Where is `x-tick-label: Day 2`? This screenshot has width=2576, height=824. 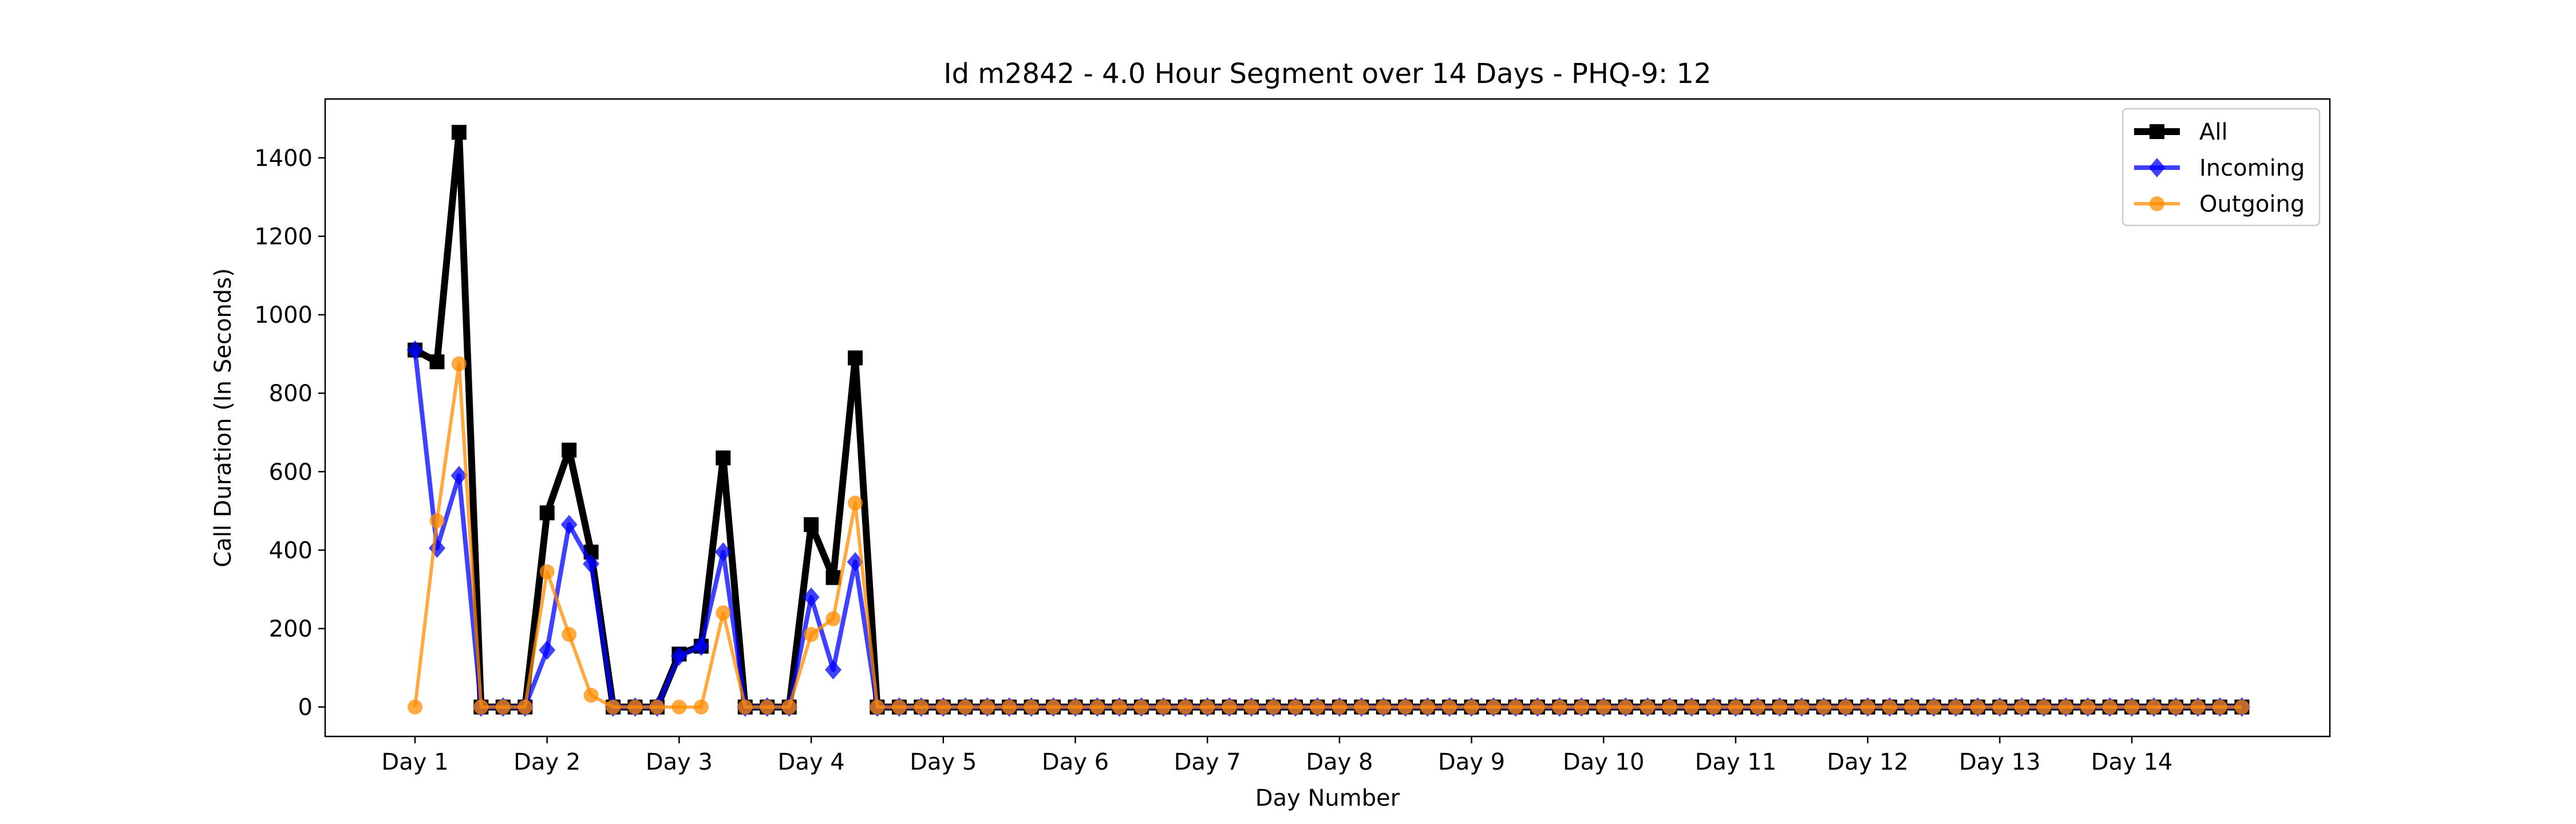
x-tick-label: Day 2 is located at coordinates (546, 762).